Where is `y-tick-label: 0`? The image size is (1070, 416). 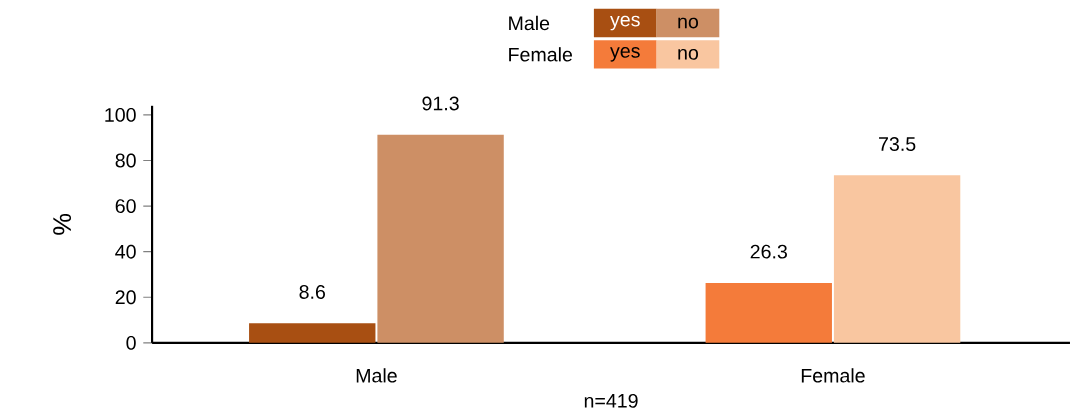
y-tick-label: 0 is located at coordinates (131, 342).